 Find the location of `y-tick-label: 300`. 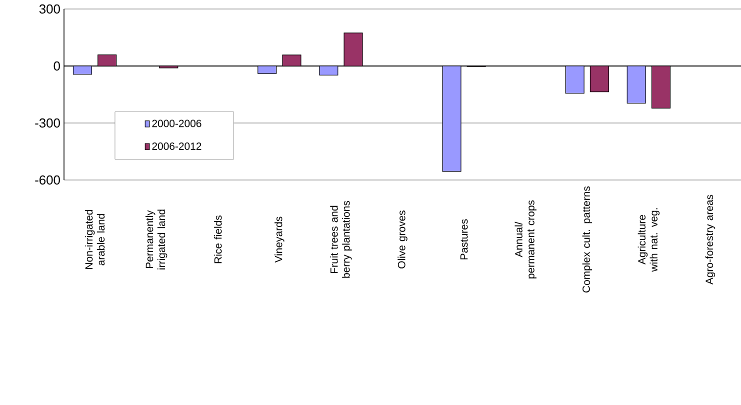

y-tick-label: 300 is located at coordinates (49, 9).